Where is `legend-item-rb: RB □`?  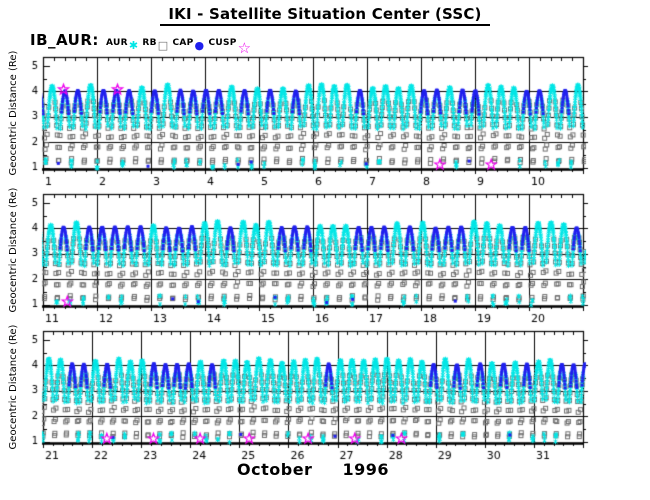 legend-item-rb: RB □ is located at coordinates (155, 45).